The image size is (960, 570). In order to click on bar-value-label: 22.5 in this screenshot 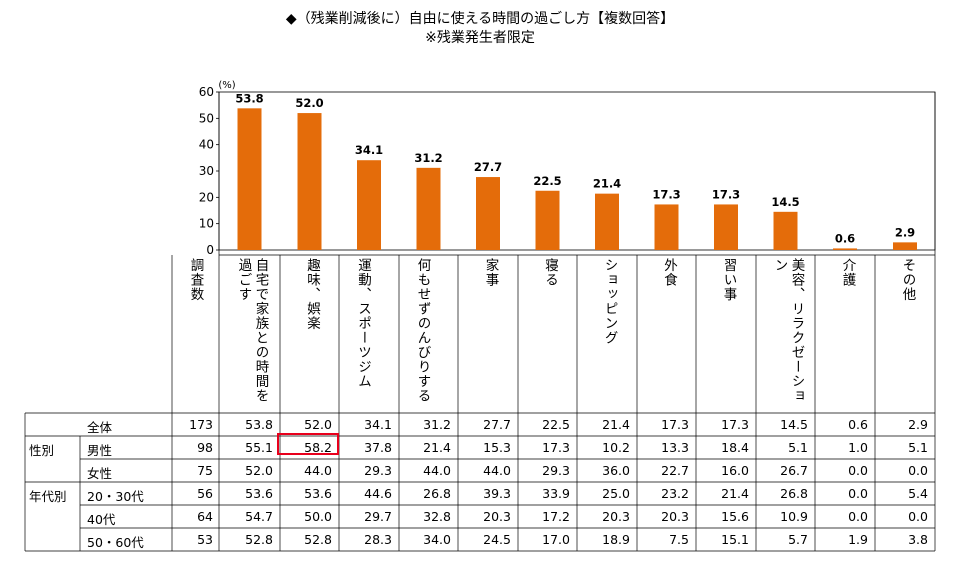, I will do `click(547, 181)`.